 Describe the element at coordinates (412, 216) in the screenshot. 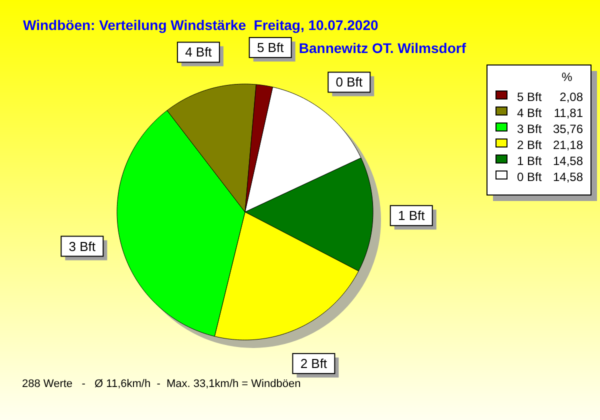

I see `slice-label: 1 Bft` at that location.